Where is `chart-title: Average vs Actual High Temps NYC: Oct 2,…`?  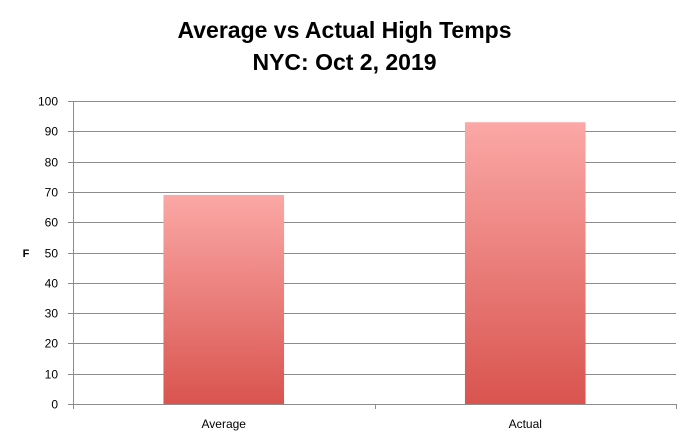 chart-title: Average vs Actual High Temps NYC: Oct 2,… is located at coordinates (344, 46).